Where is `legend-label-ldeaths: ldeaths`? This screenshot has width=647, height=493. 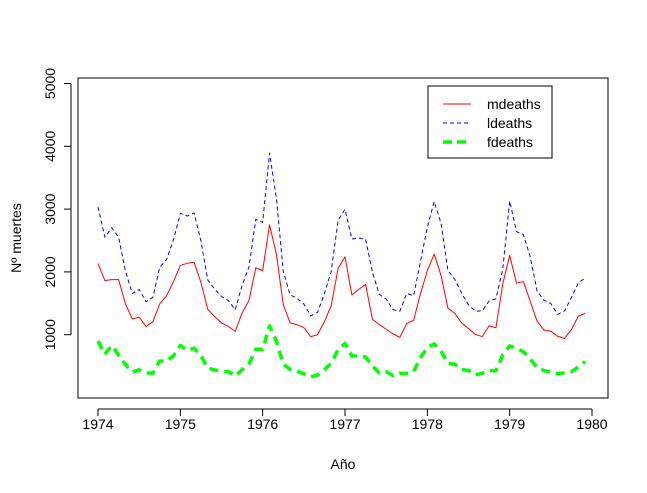 legend-label-ldeaths: ldeaths is located at coordinates (509, 123).